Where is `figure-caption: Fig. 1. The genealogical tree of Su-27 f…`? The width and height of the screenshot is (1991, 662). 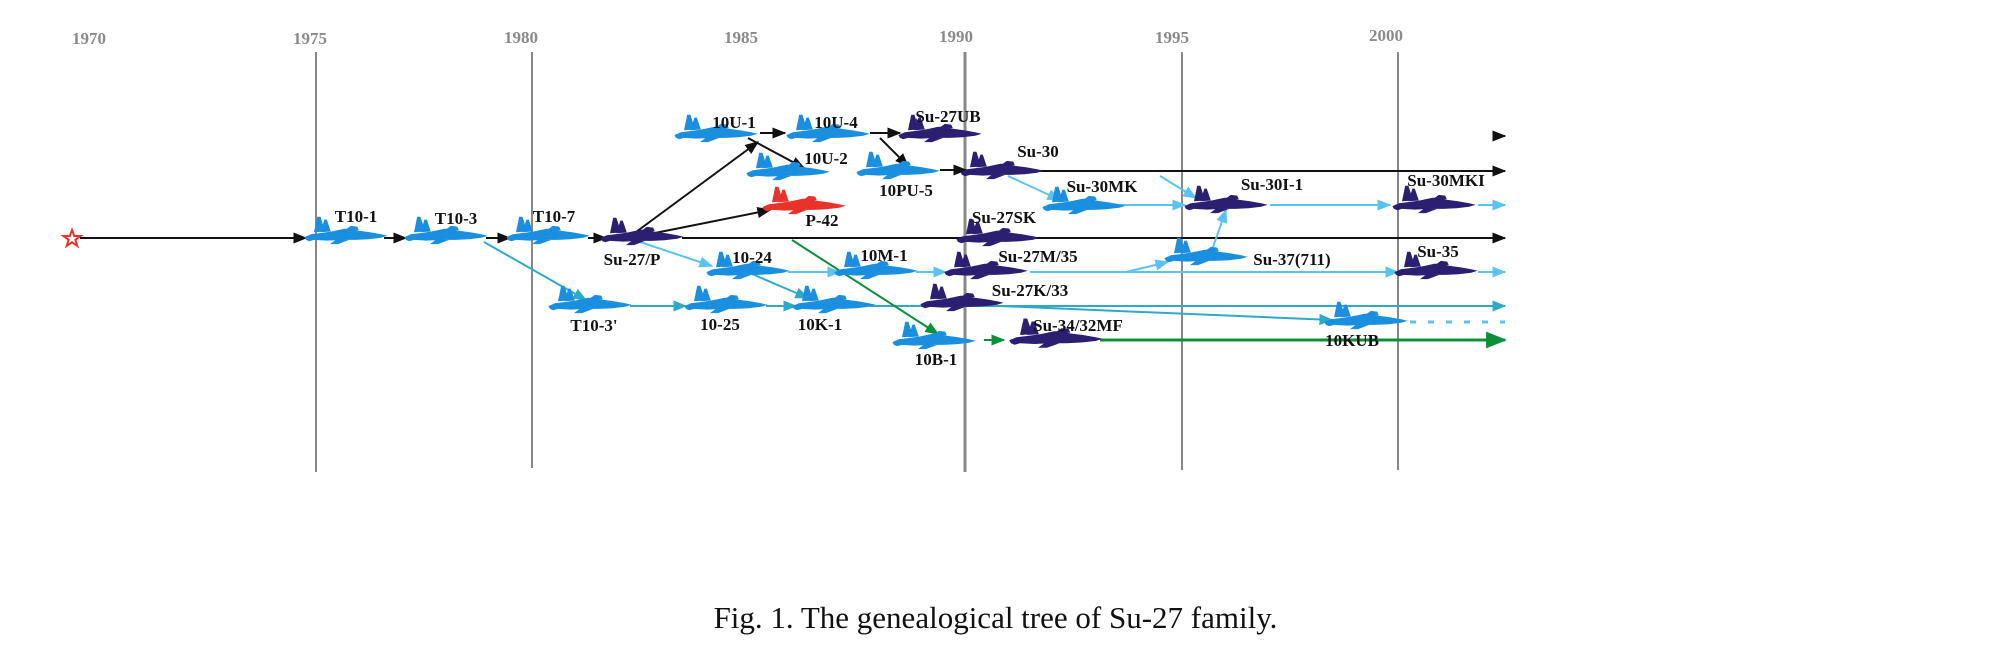 figure-caption: Fig. 1. The genealogical tree of Su-27 f… is located at coordinates (995, 617).